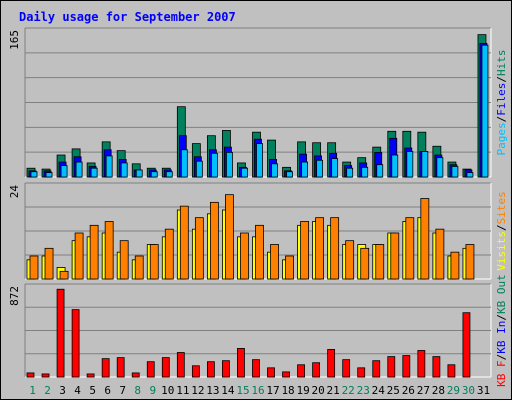 Image resolution: width=512 pixels, height=401 pixels. I want to click on chart-title: Daily usage for September 2007, so click(127, 17).